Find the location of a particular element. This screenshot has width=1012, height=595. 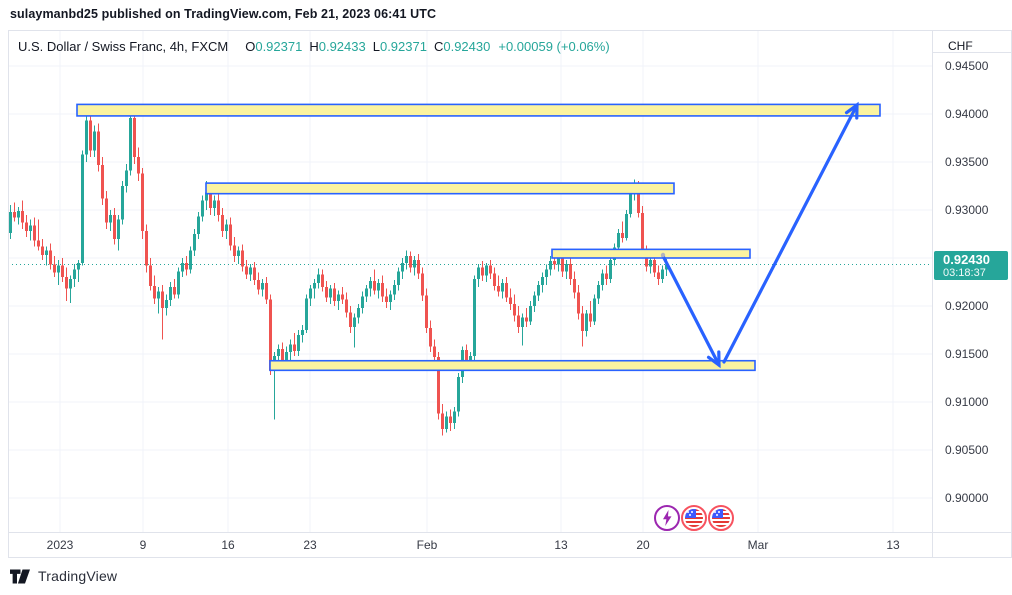

last-price-label: 0.92430 03:18:37 is located at coordinates (971, 265).